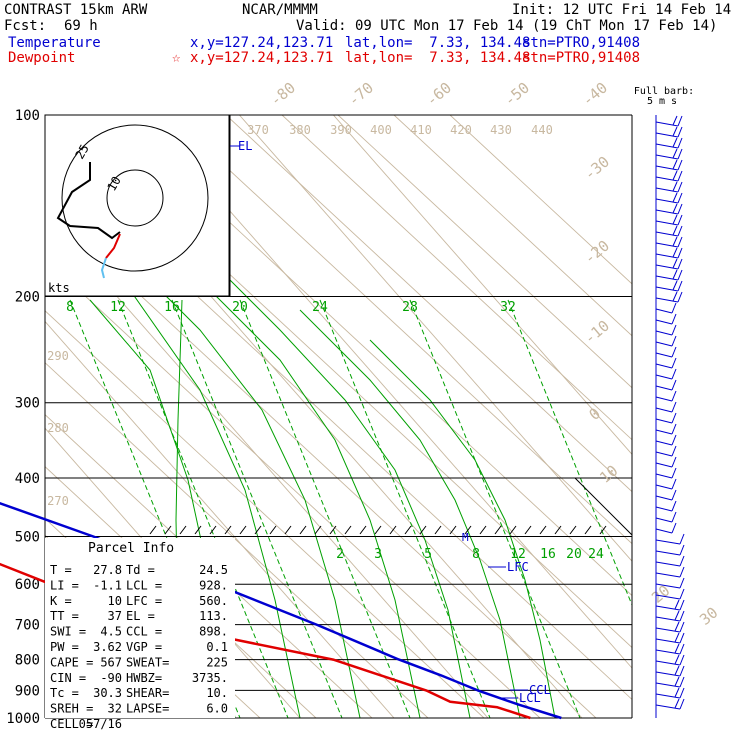  Describe the element at coordinates (137, 205) in the screenshot. I see `hodograph-box` at that location.